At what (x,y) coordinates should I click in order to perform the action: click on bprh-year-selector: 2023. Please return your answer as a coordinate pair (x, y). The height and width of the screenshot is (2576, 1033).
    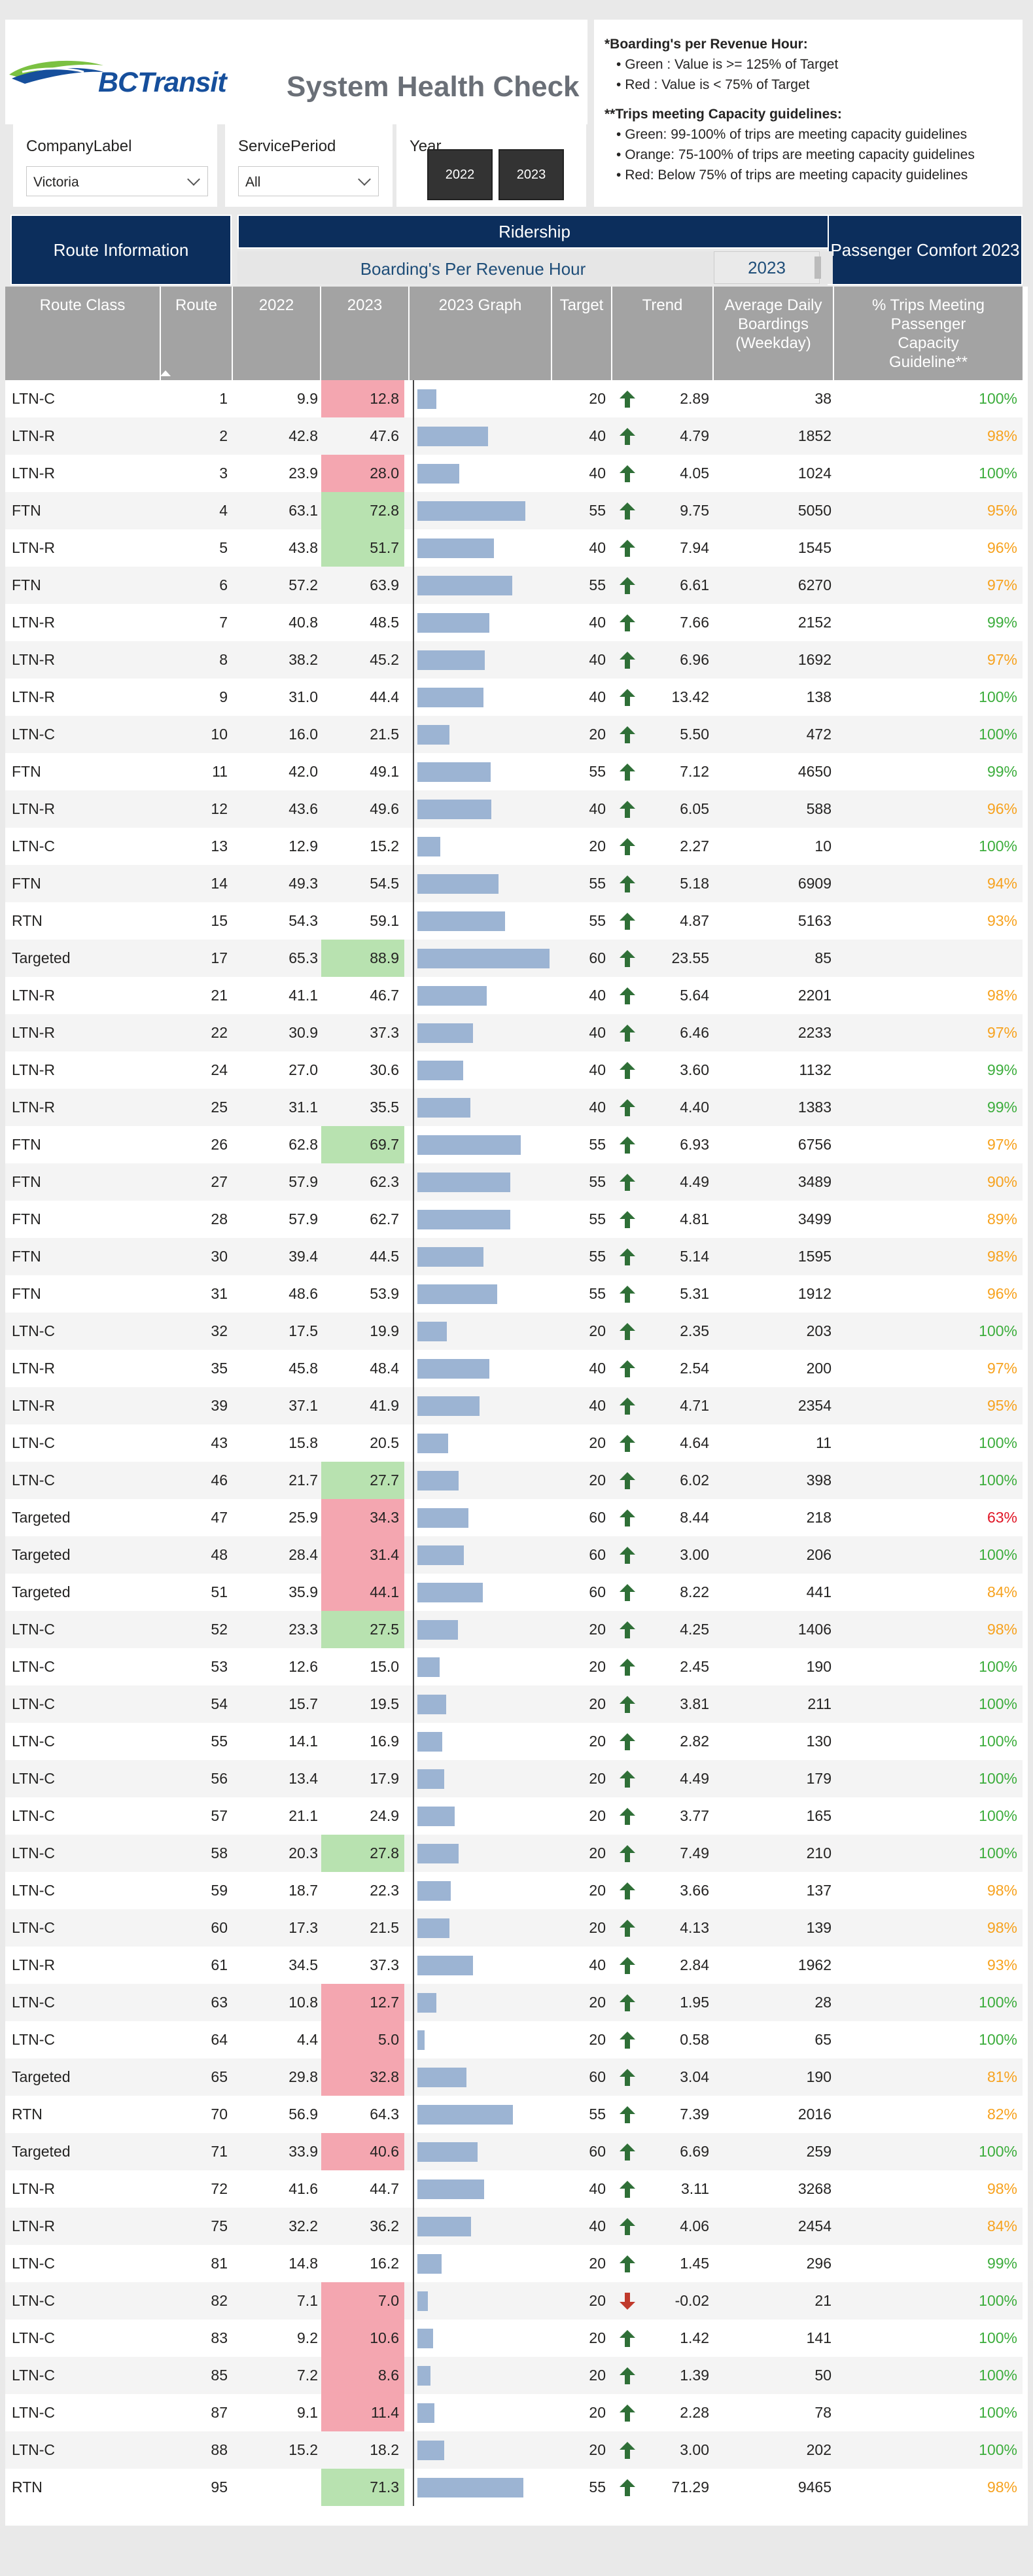
    Looking at the image, I should click on (767, 267).